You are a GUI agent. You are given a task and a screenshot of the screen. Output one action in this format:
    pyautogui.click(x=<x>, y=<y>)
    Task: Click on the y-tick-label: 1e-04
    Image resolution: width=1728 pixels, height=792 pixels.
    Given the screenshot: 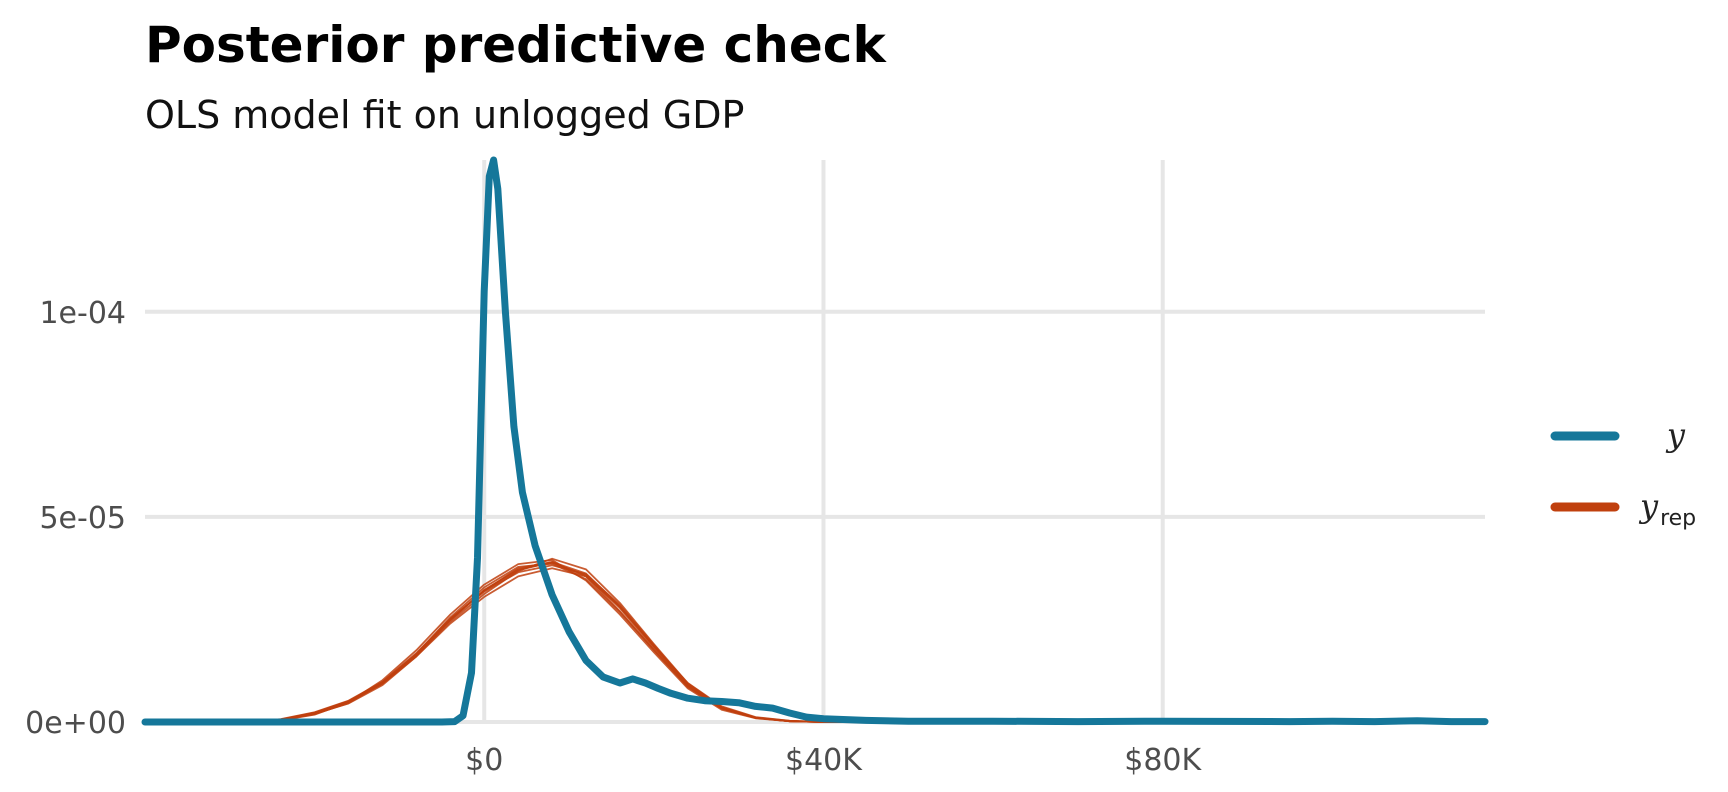 What is the action you would take?
    pyautogui.click(x=82, y=313)
    